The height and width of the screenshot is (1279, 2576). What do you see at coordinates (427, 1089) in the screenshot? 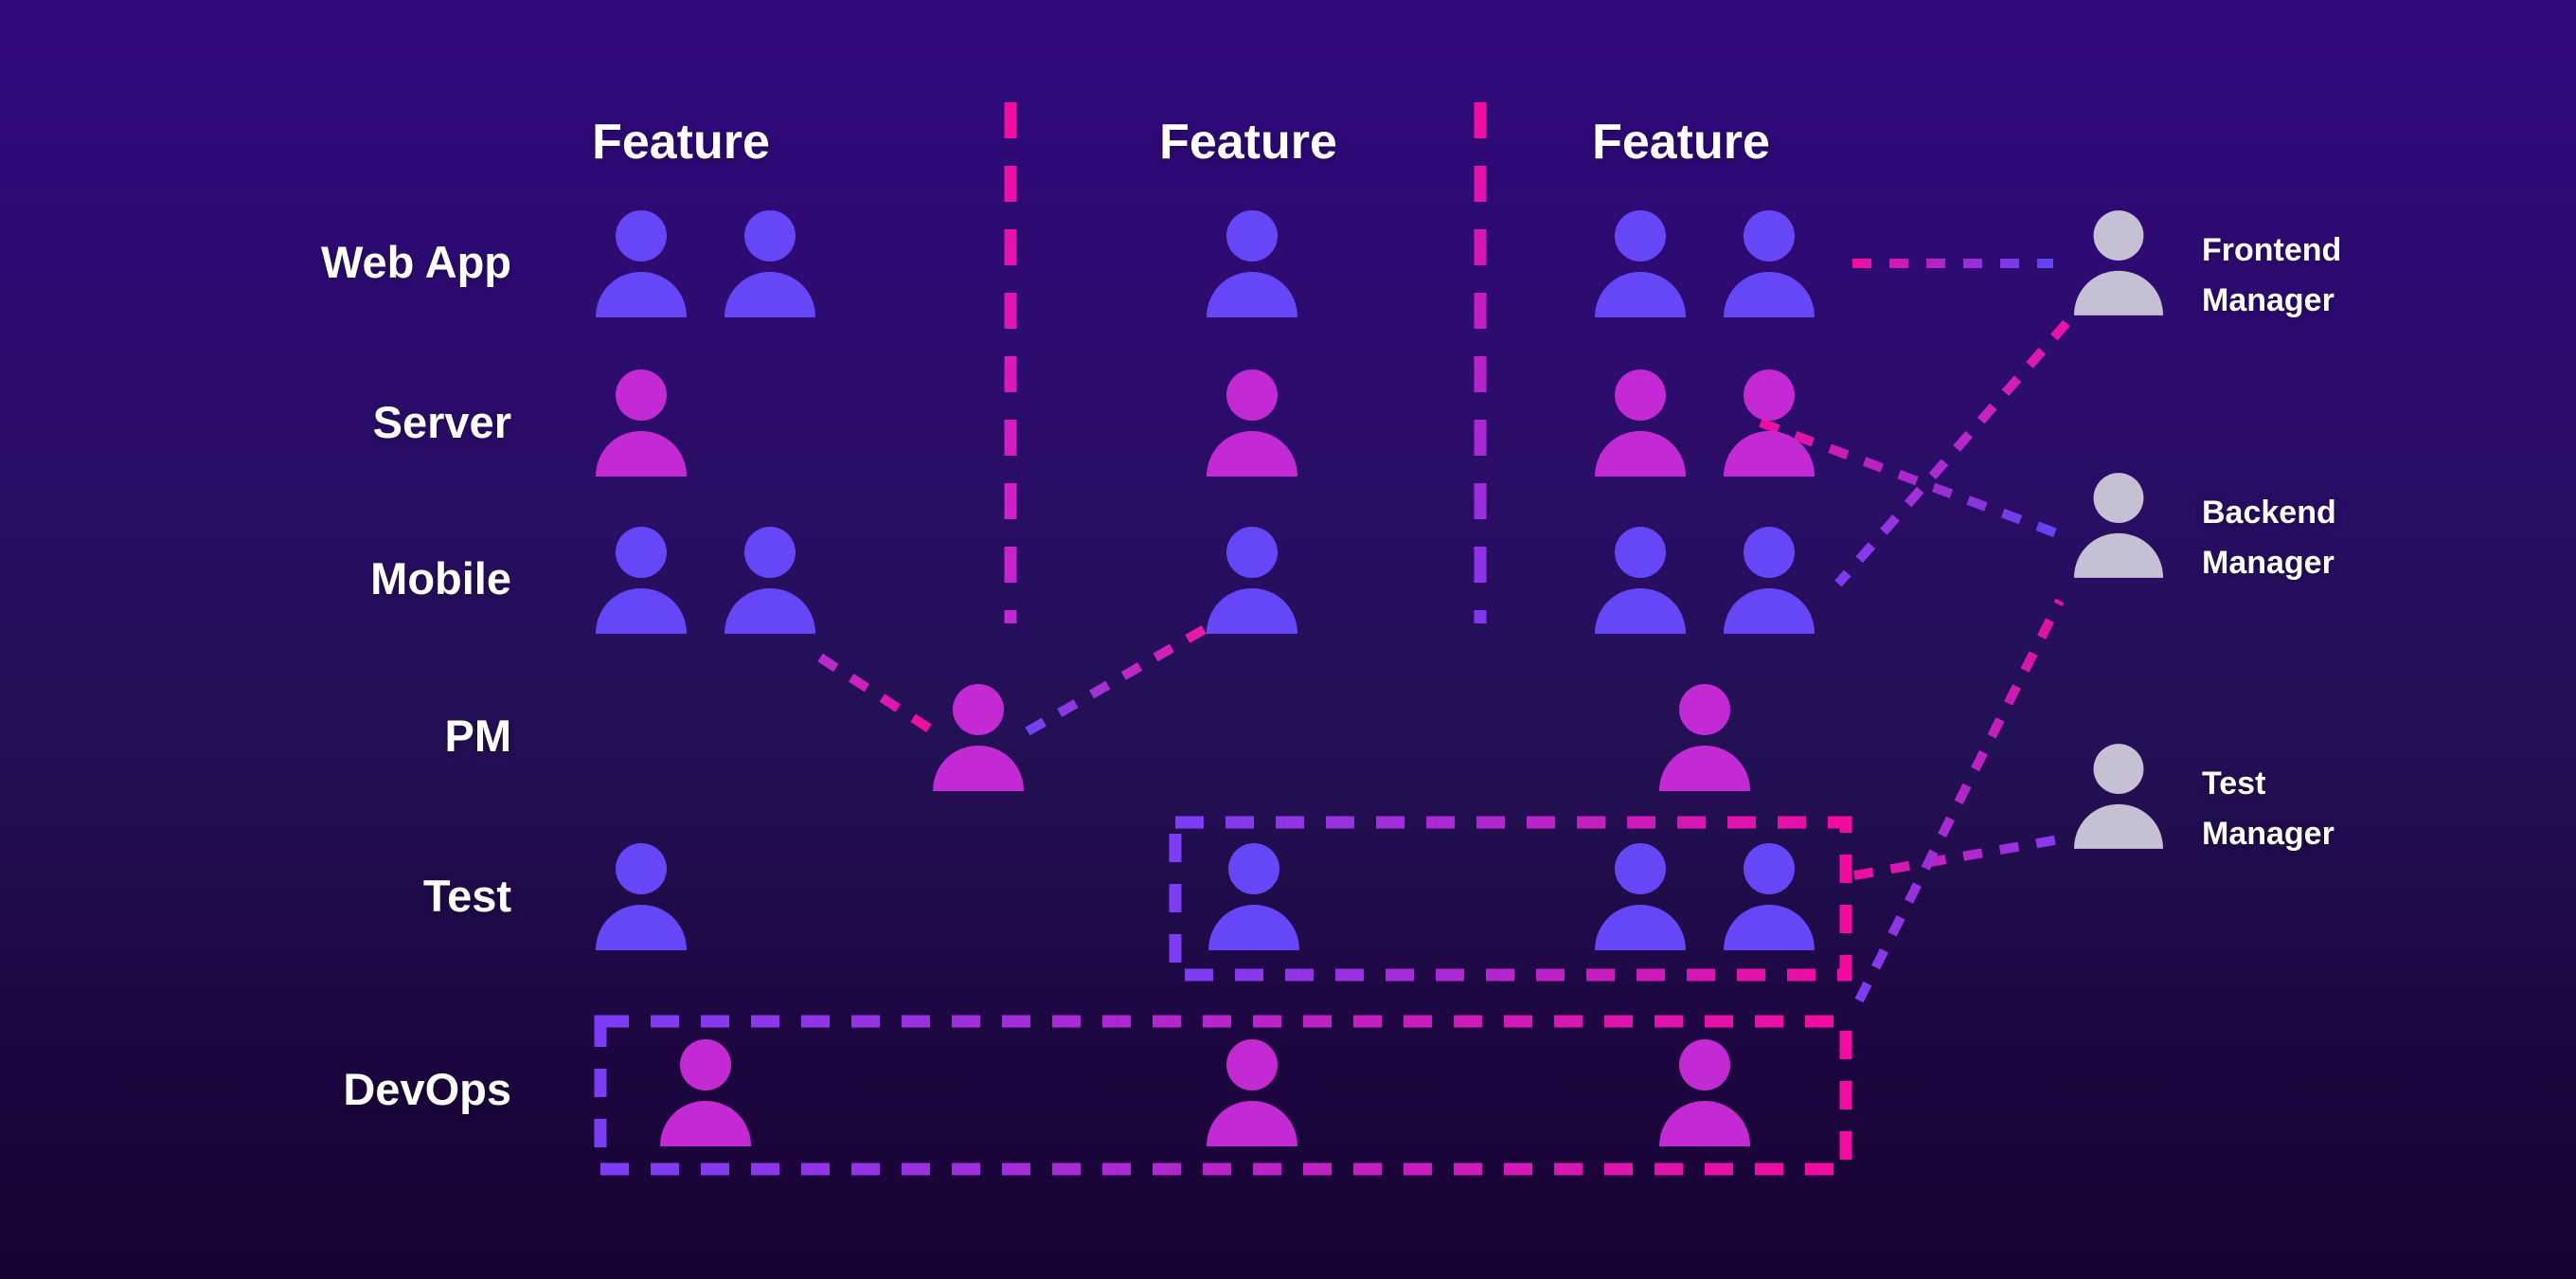
I see `row-label-devops: DevOps` at bounding box center [427, 1089].